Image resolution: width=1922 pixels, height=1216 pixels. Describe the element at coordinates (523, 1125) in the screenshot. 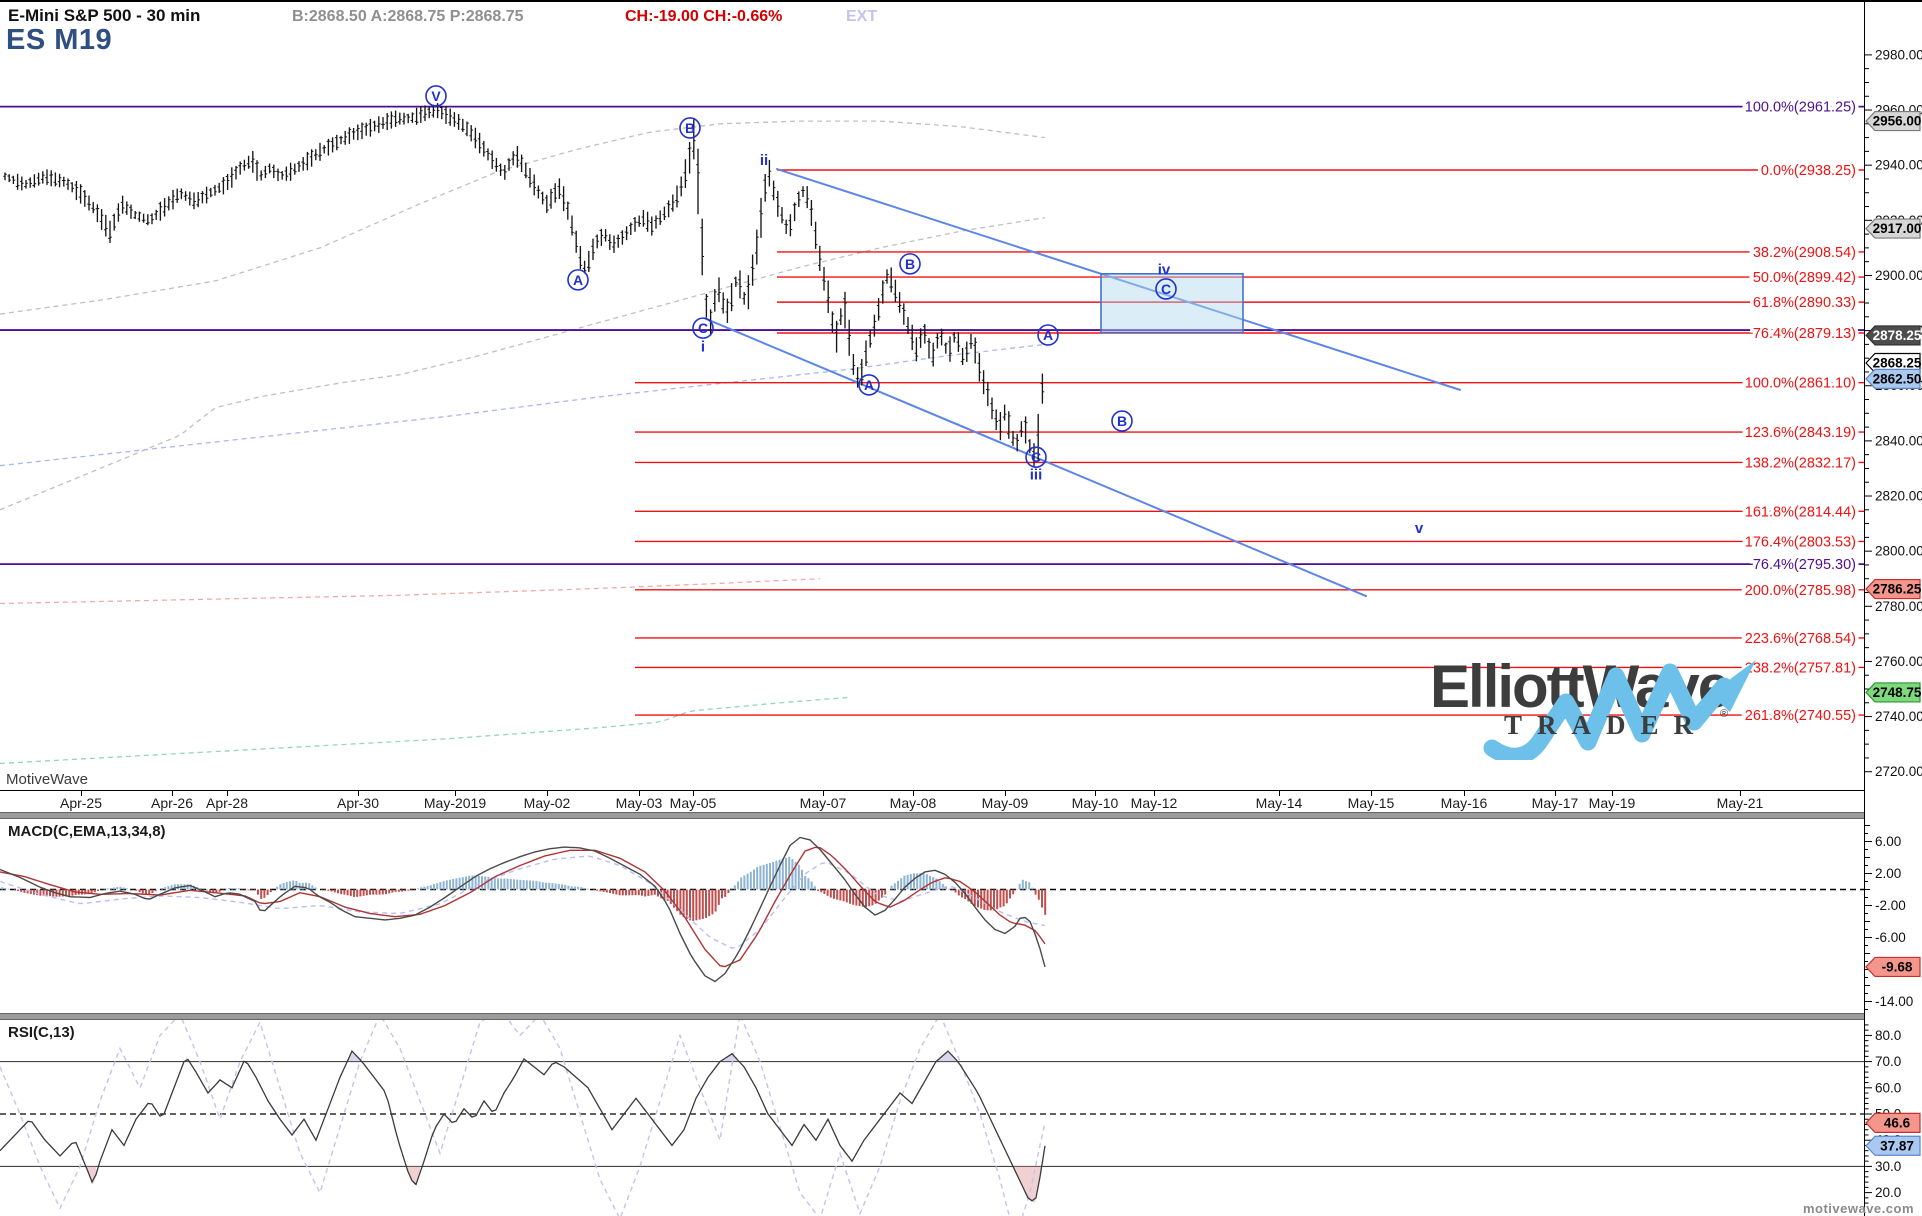

I see `rsi-line` at that location.